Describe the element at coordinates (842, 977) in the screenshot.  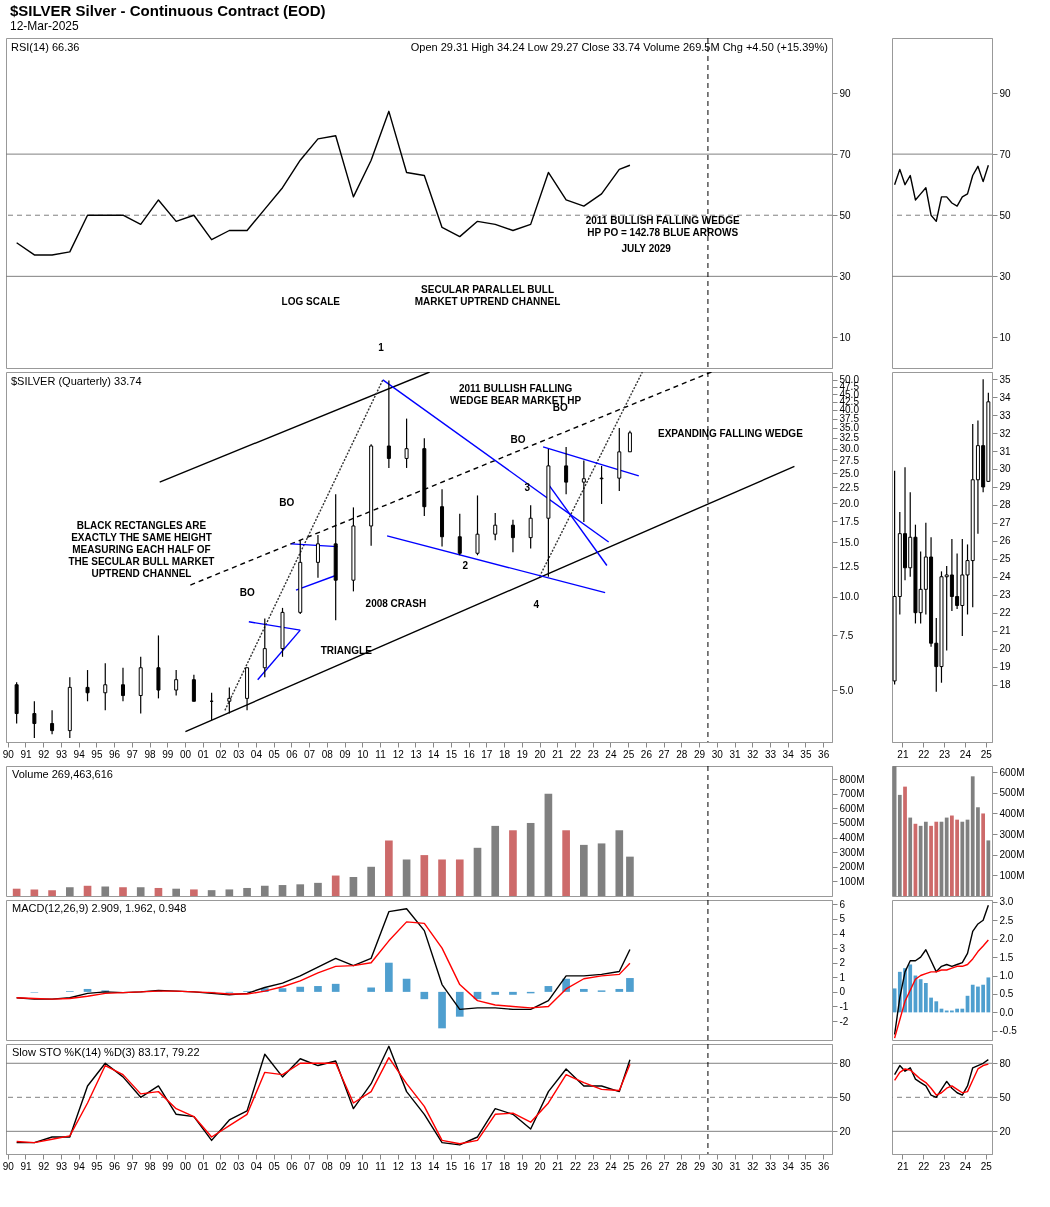
I see `y-tick-label: 1` at that location.